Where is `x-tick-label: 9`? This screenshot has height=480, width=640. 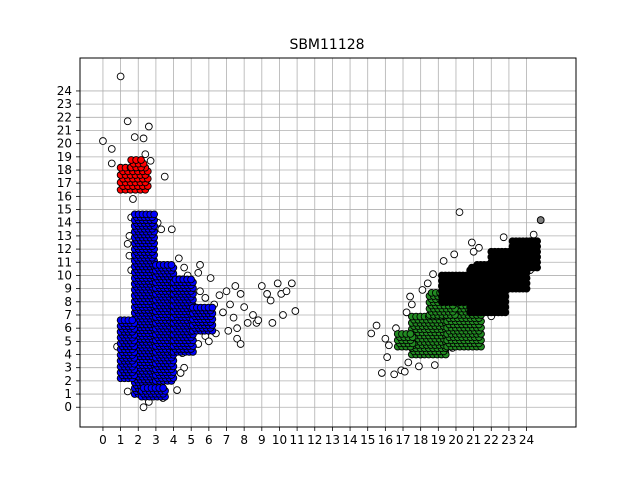 x-tick-label: 9 is located at coordinates (262, 440).